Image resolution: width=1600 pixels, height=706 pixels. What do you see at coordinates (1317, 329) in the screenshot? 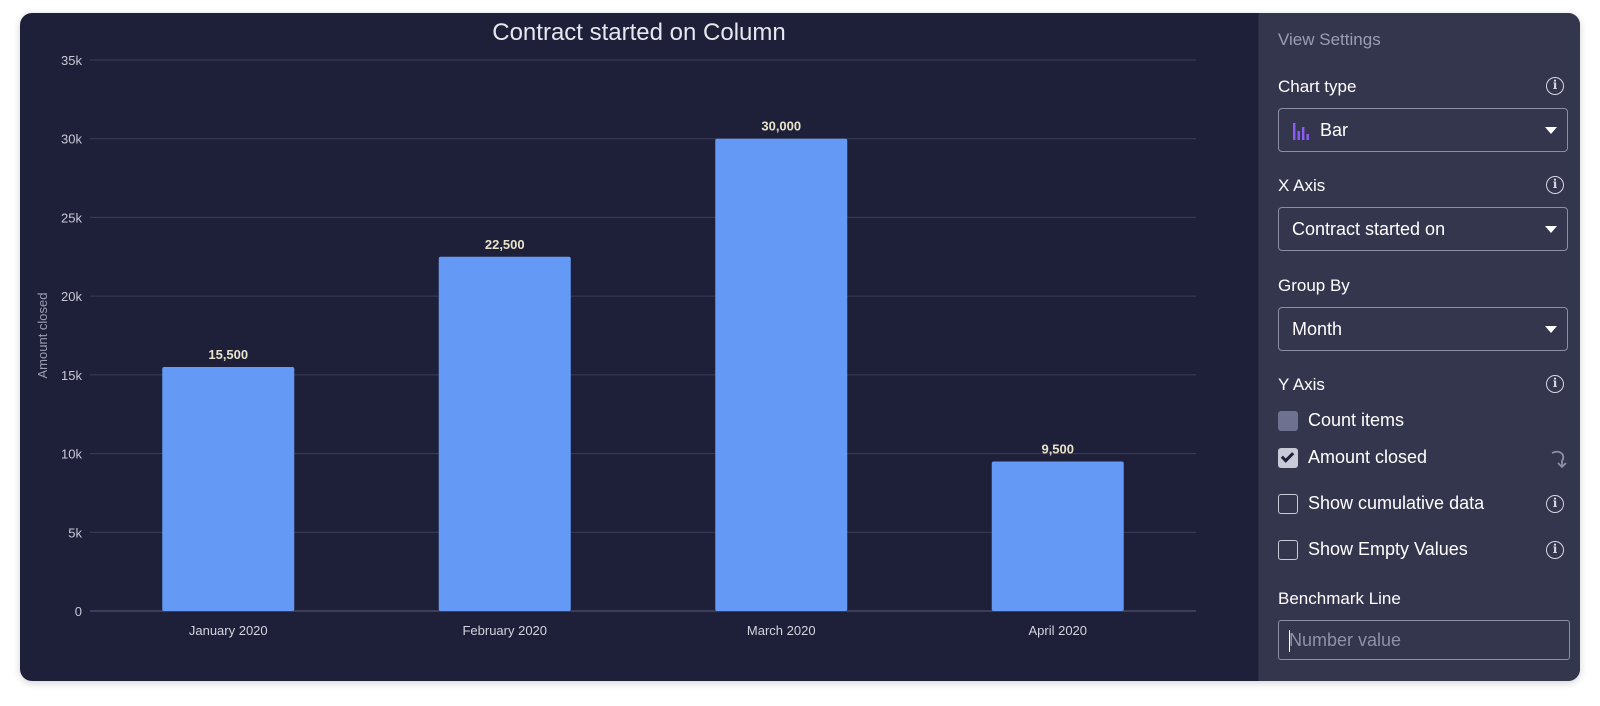
I see `group-by-value: Month` at bounding box center [1317, 329].